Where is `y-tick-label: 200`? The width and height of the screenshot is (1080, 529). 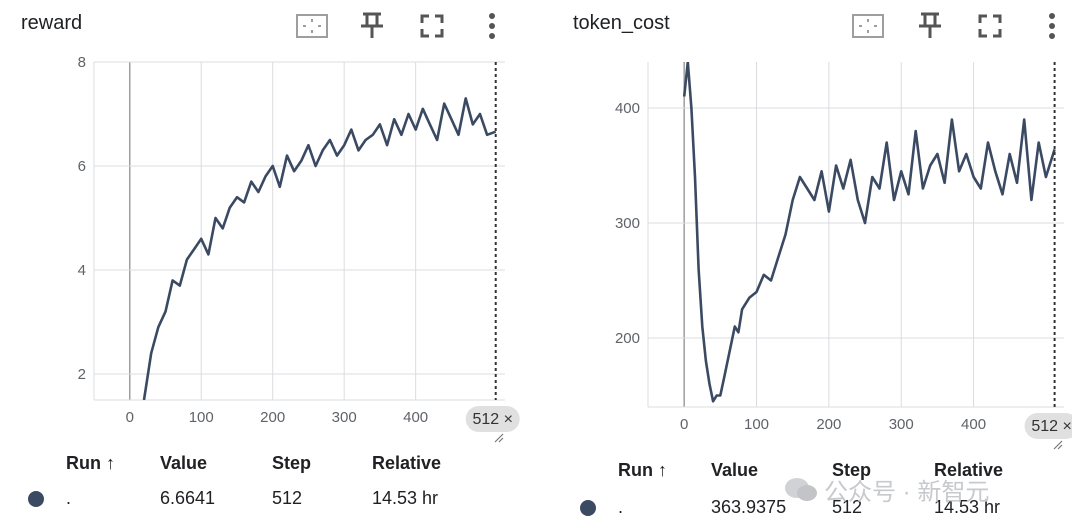
y-tick-label: 200 is located at coordinates (627, 338).